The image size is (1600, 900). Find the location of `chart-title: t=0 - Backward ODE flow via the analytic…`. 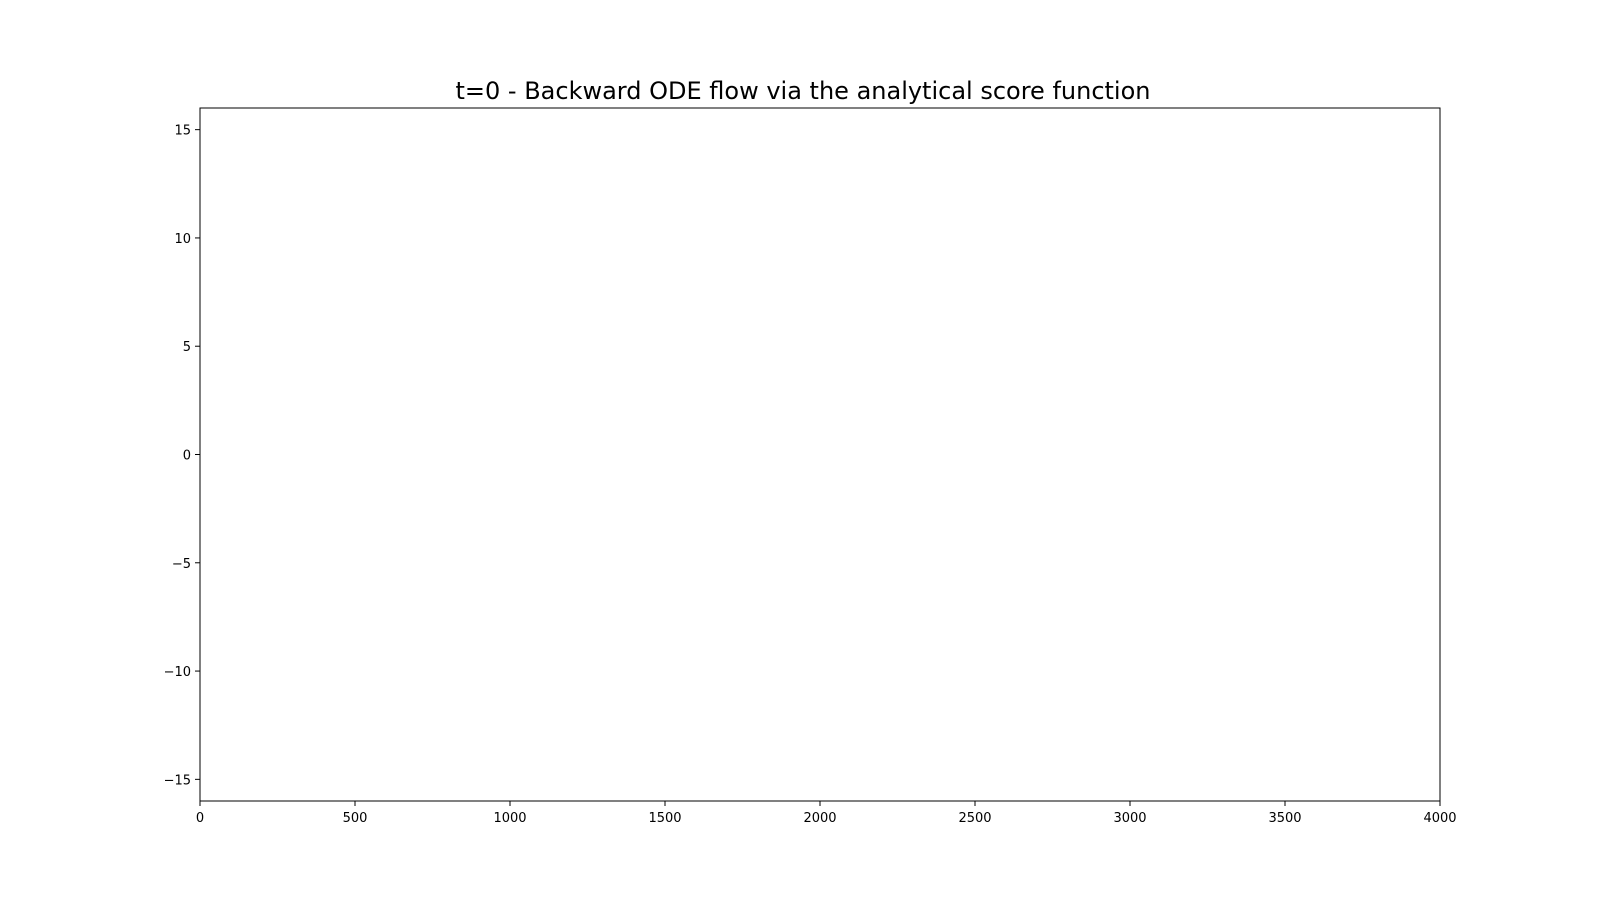

chart-title: t=0 - Backward ODE flow via the analytic… is located at coordinates (803, 91).